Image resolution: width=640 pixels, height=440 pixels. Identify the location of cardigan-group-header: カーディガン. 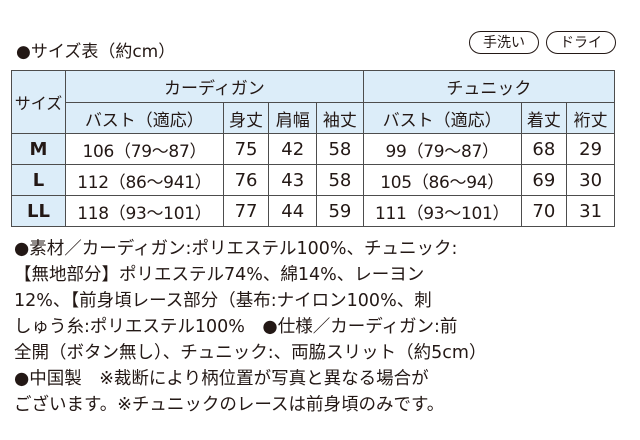
(214, 86).